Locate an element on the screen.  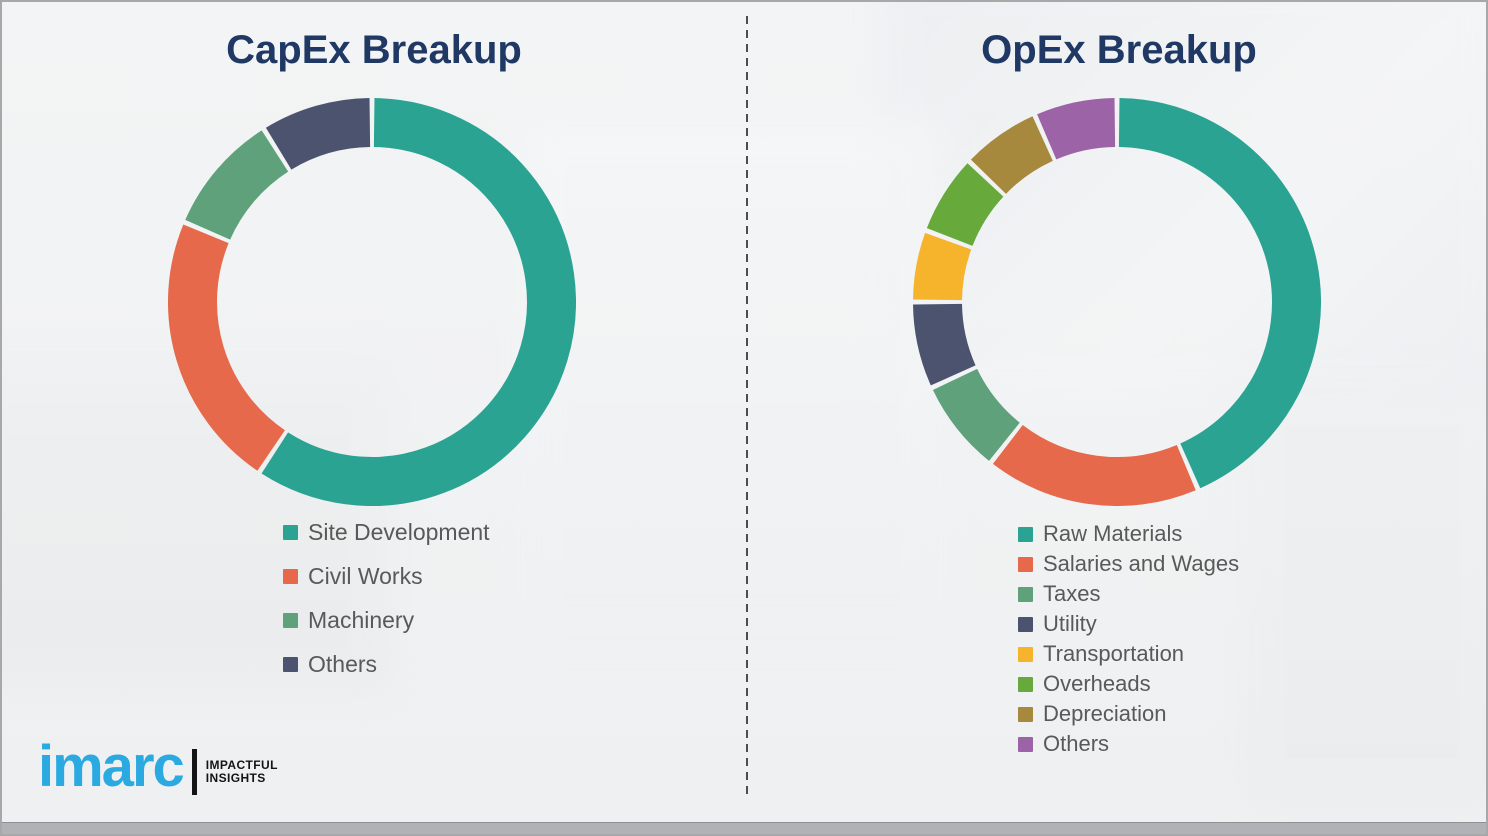
opex-chart-title: OpEx Breakup is located at coordinates (1119, 50).